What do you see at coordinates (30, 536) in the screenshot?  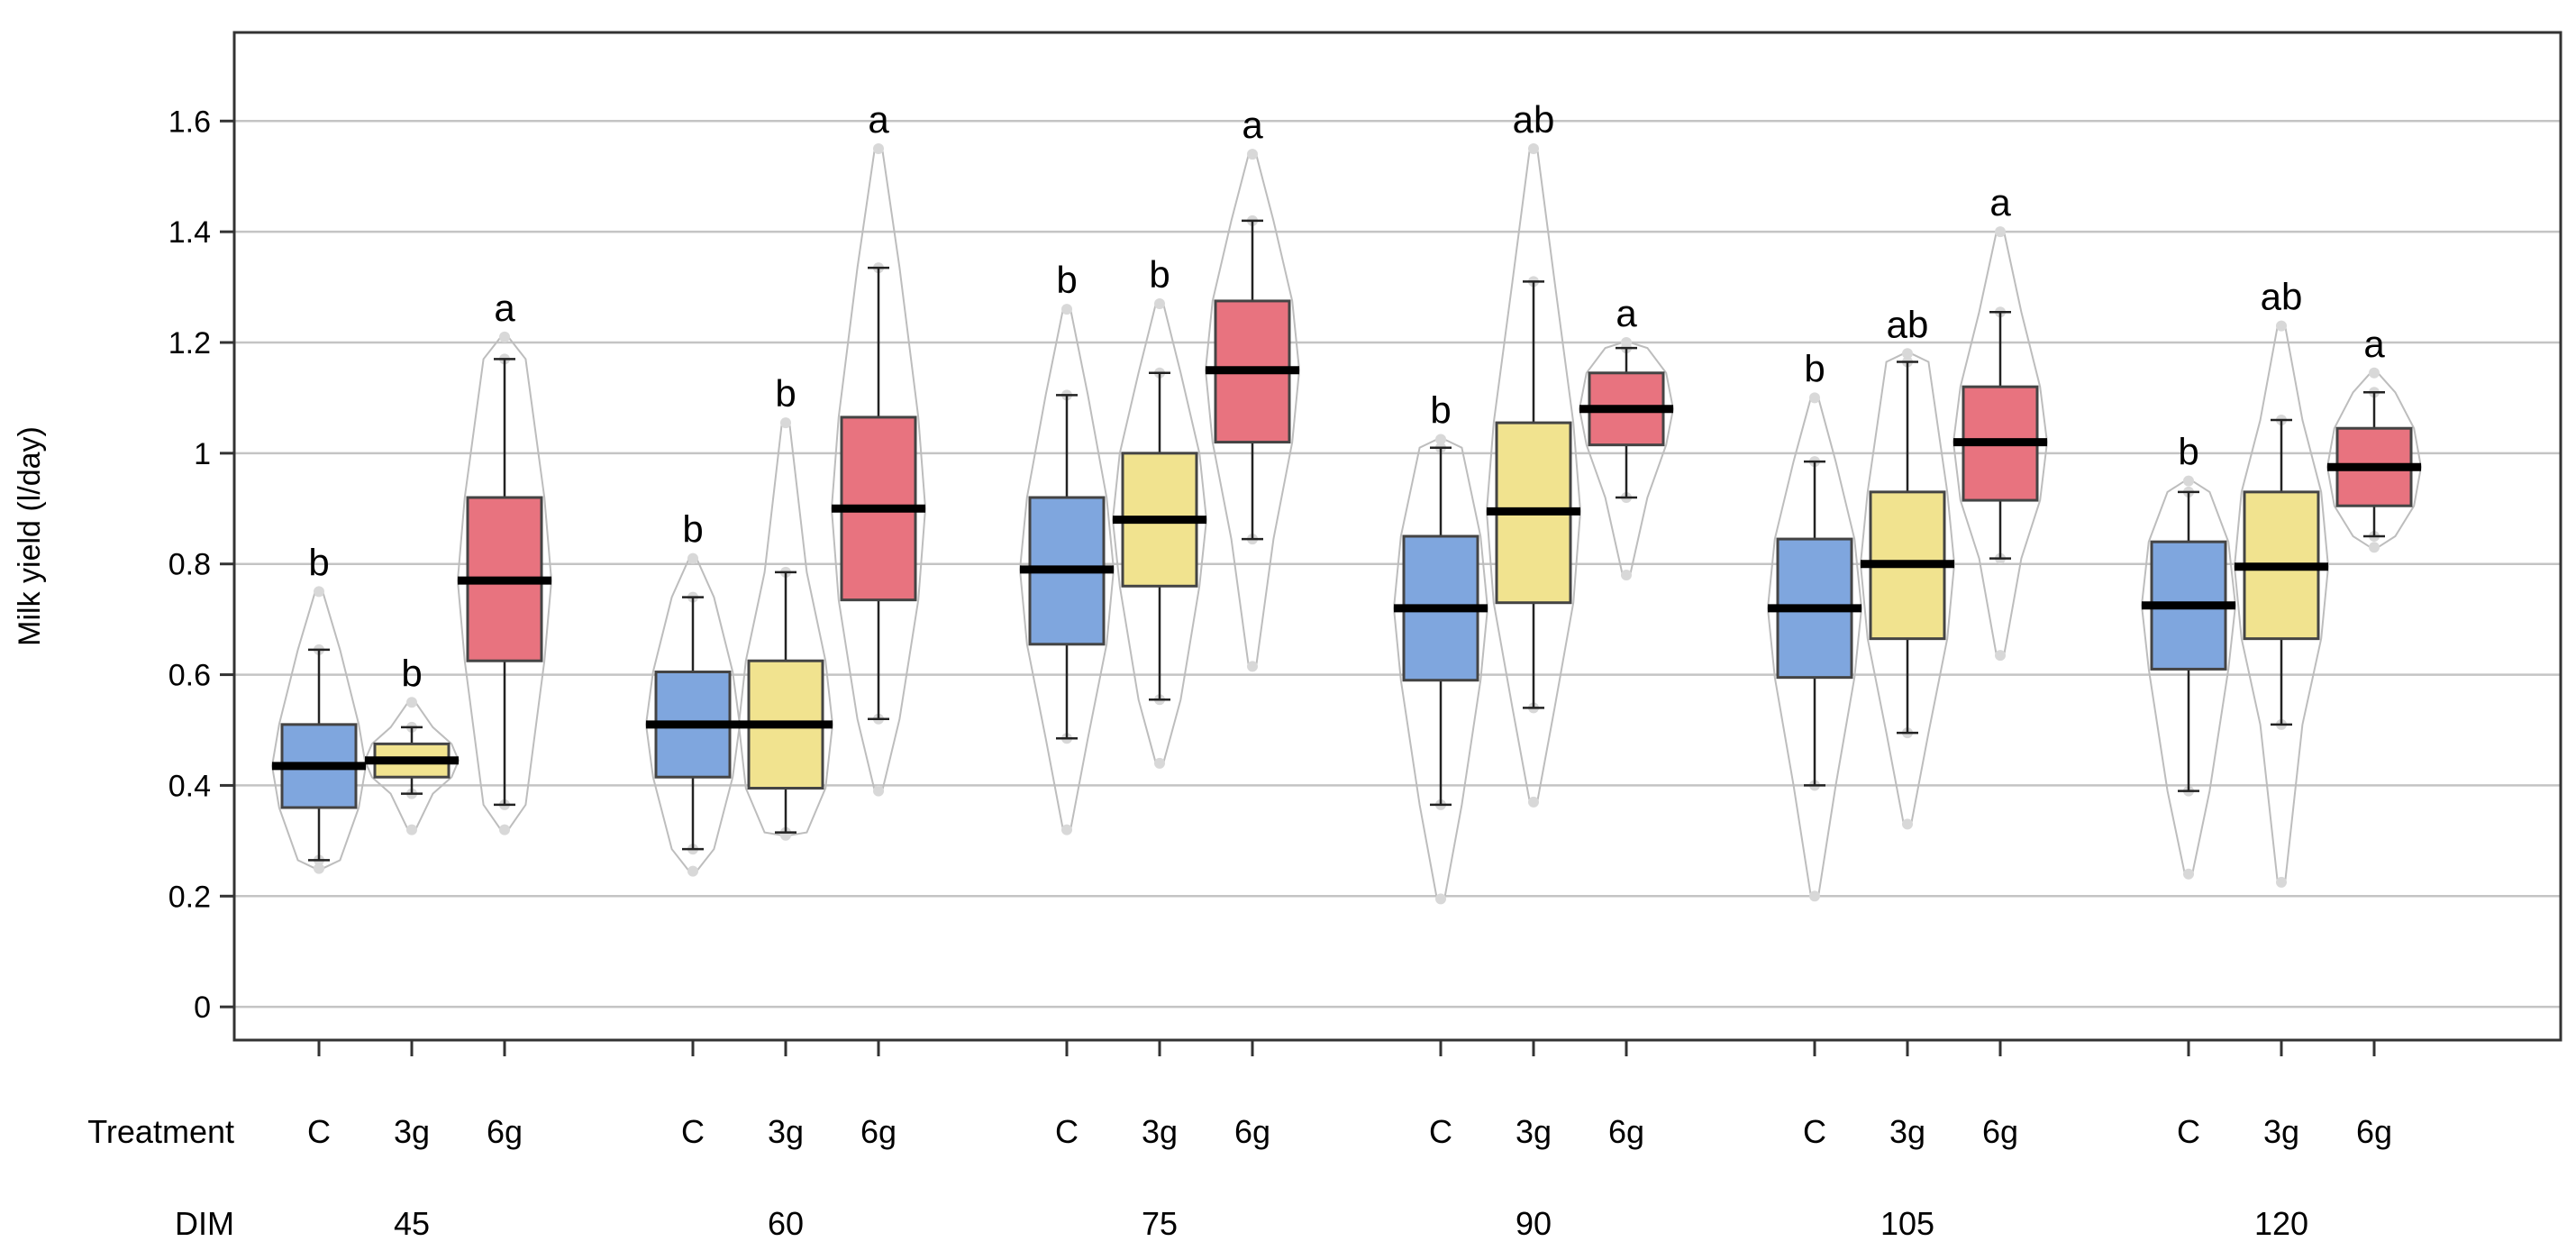 I see `y-axis-title: Milk yield (l/day)` at bounding box center [30, 536].